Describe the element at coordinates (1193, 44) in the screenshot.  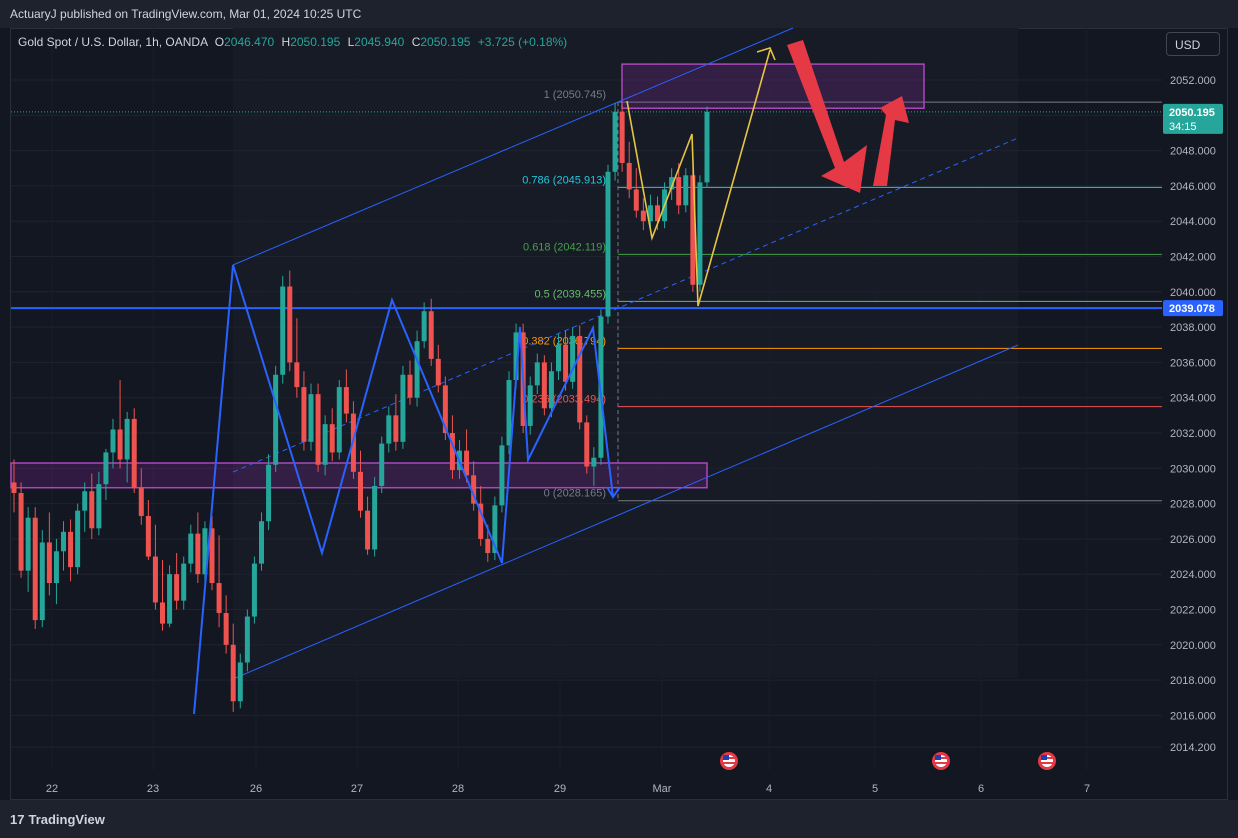
I see `currency-button: USD` at that location.